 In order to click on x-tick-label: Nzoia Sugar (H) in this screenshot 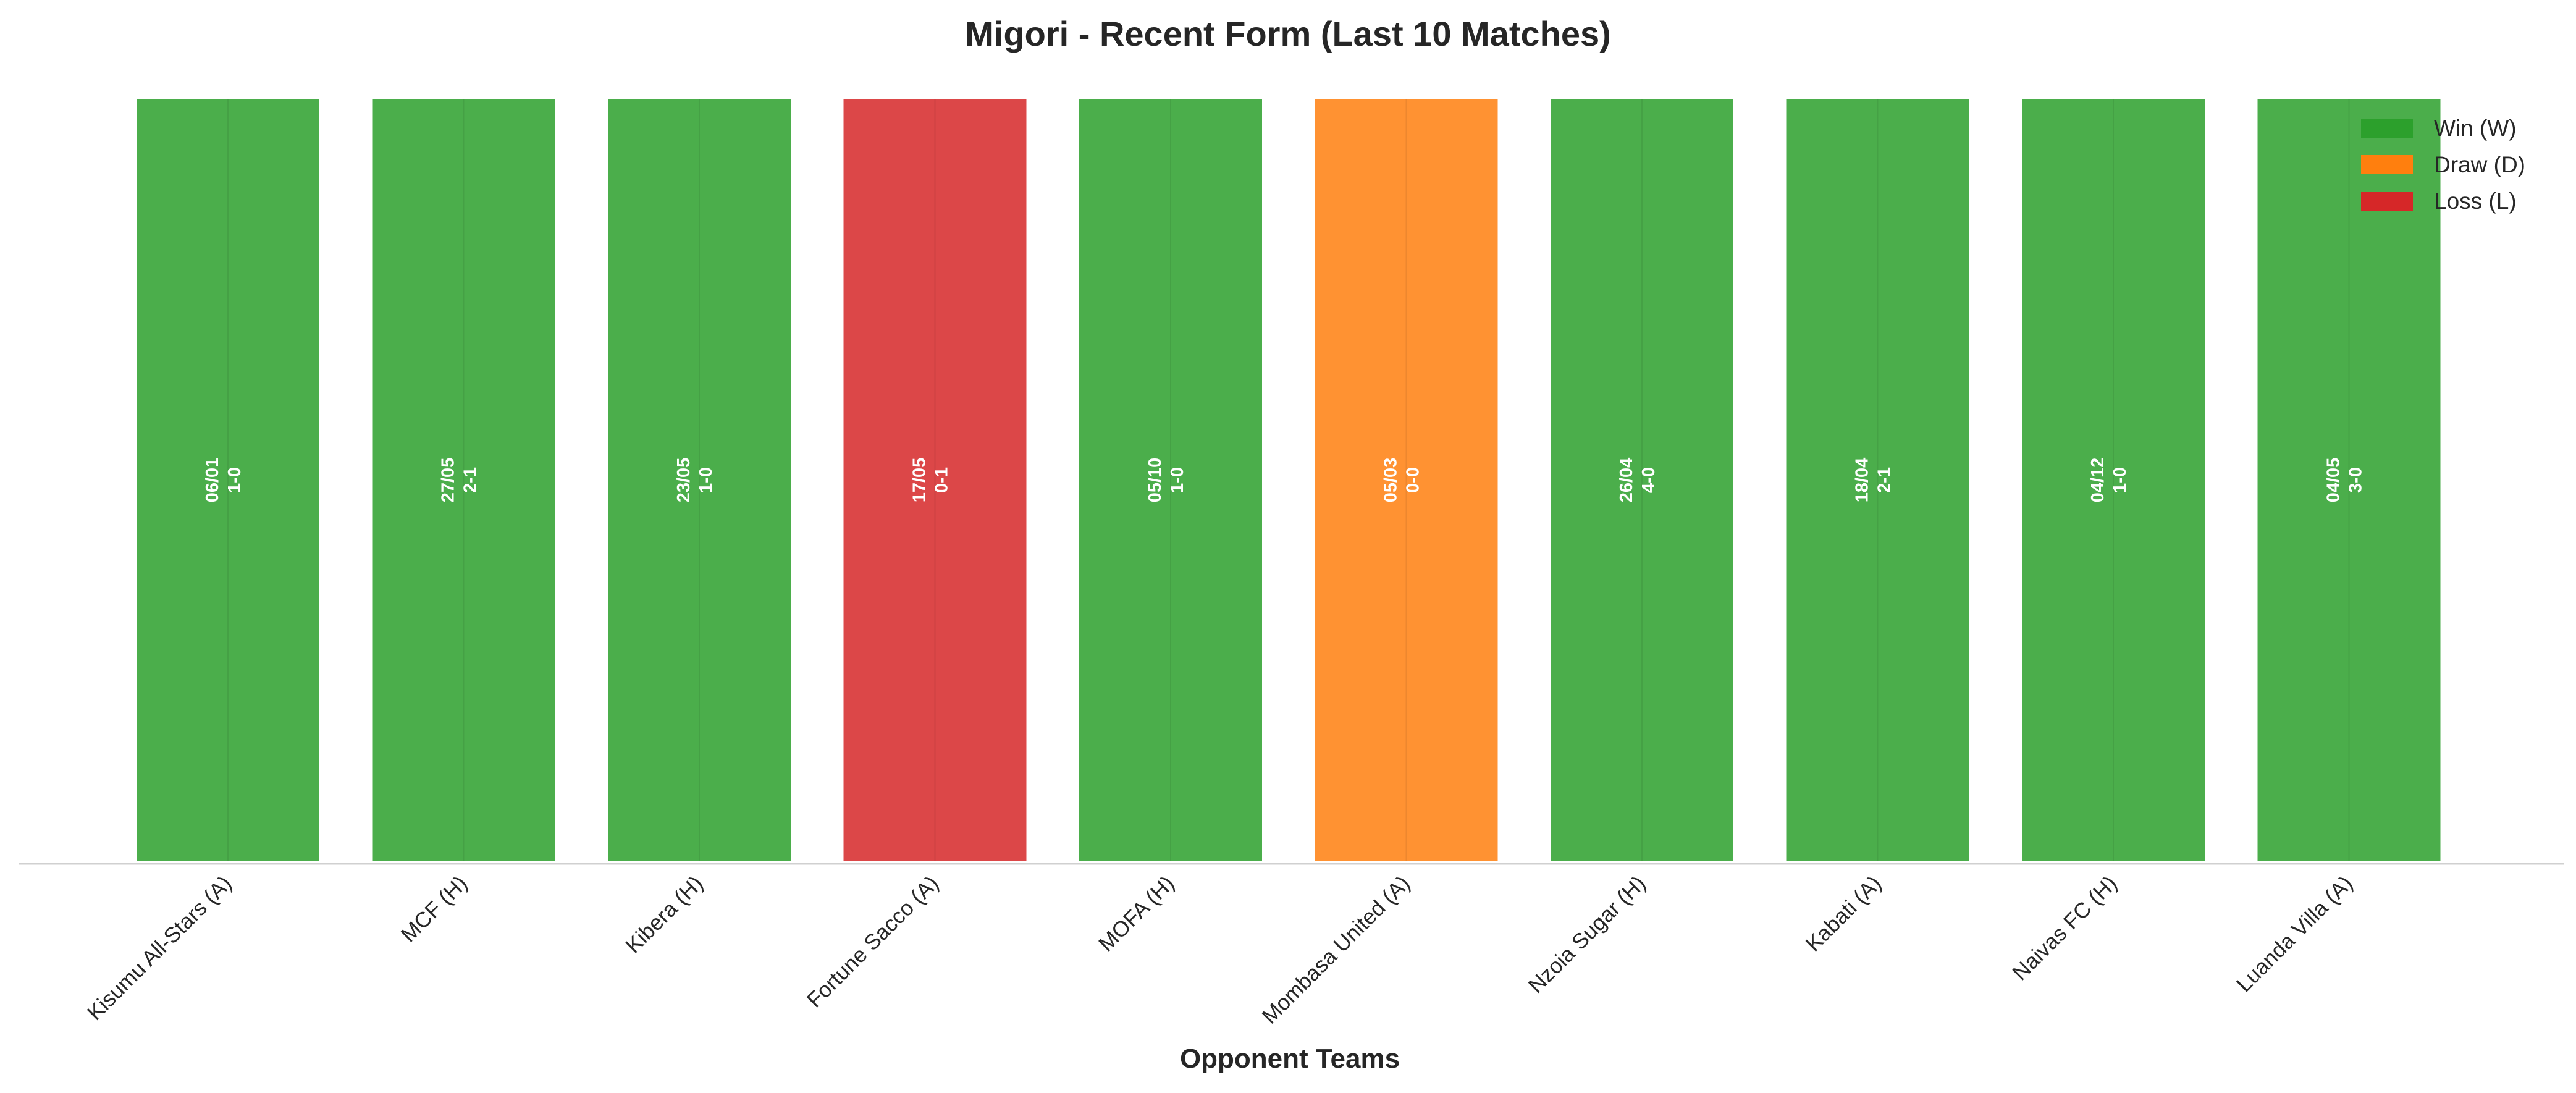, I will do `click(1587, 935)`.